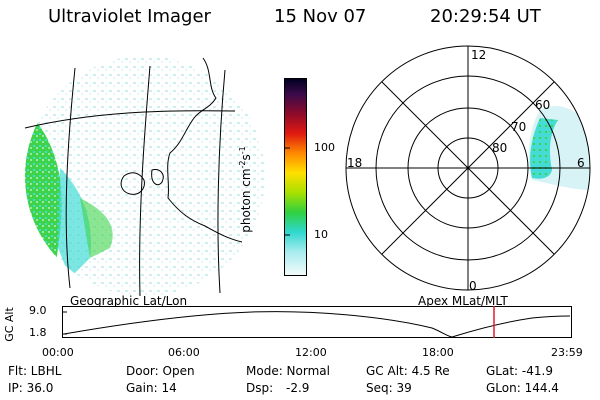 The height and width of the screenshot is (400, 600). I want to click on mlat-label-80: 80, so click(500, 148).